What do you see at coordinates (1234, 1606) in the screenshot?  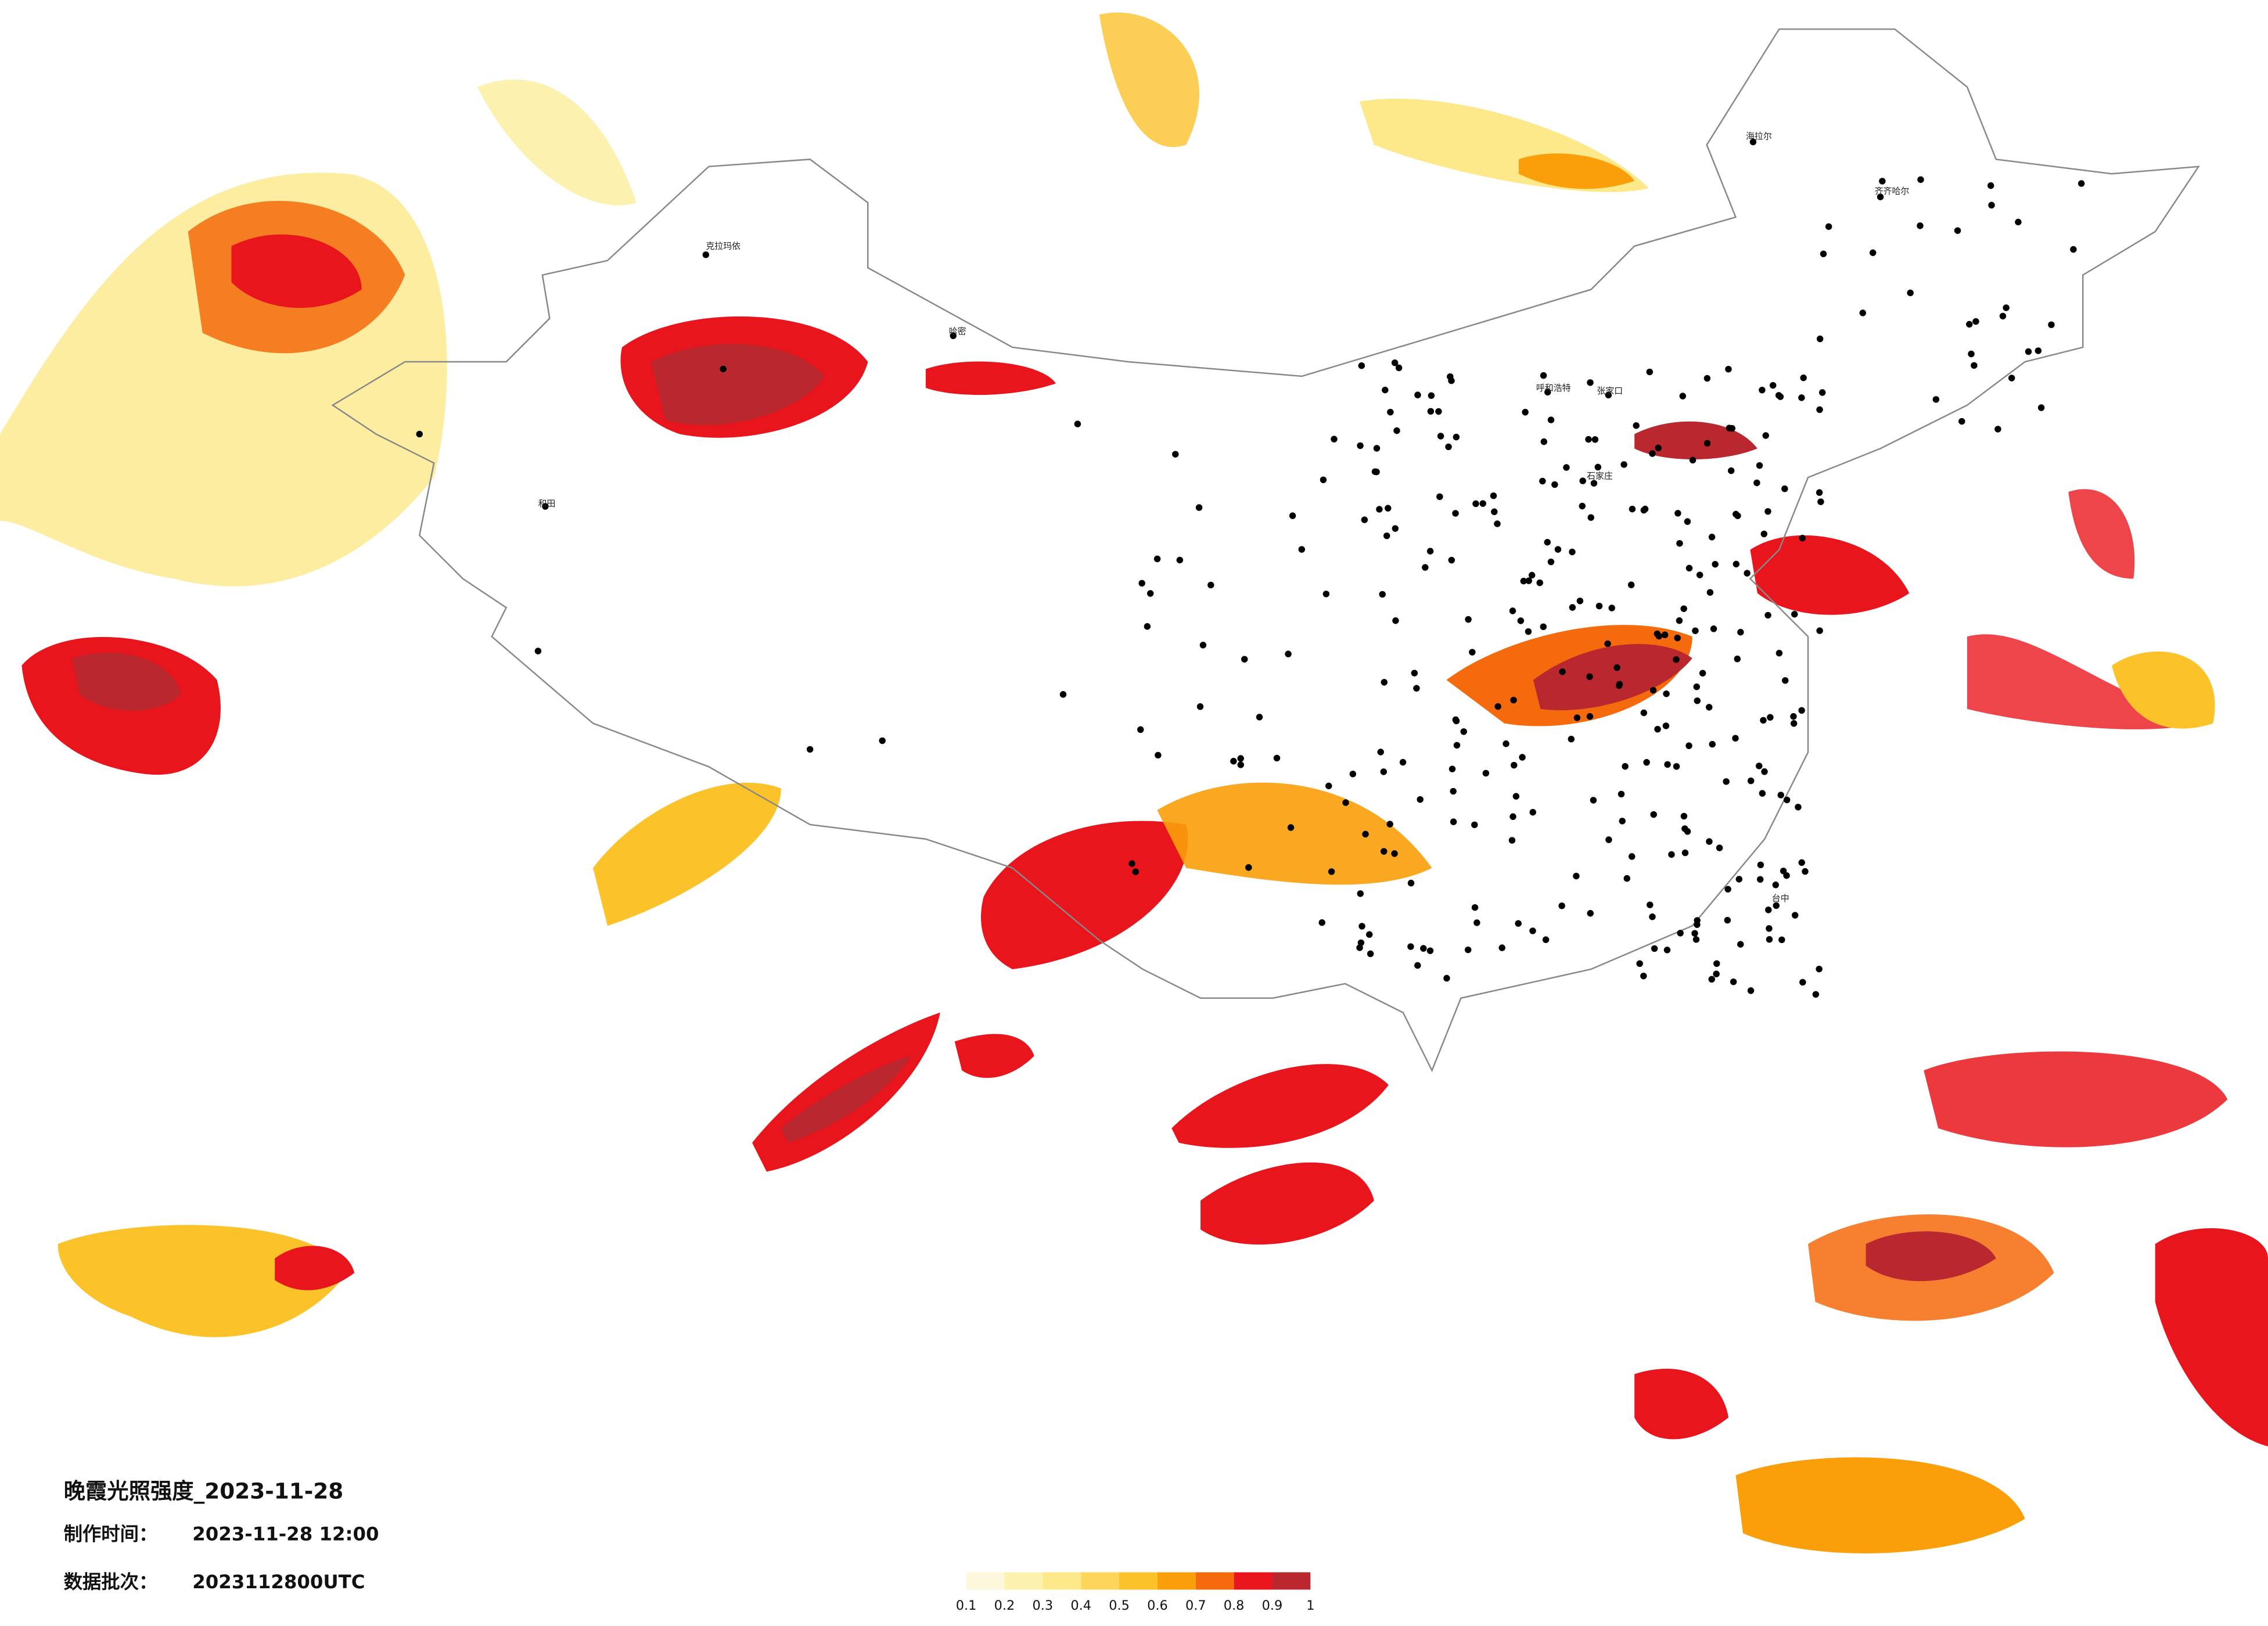 I see `colorbar-tick-label: 0.8` at bounding box center [1234, 1606].